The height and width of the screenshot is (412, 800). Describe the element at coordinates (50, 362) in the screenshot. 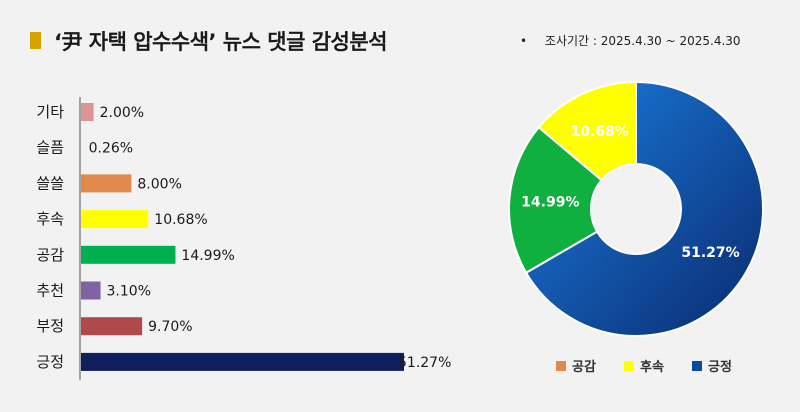

I see `bar-category-label: 긍정` at that location.